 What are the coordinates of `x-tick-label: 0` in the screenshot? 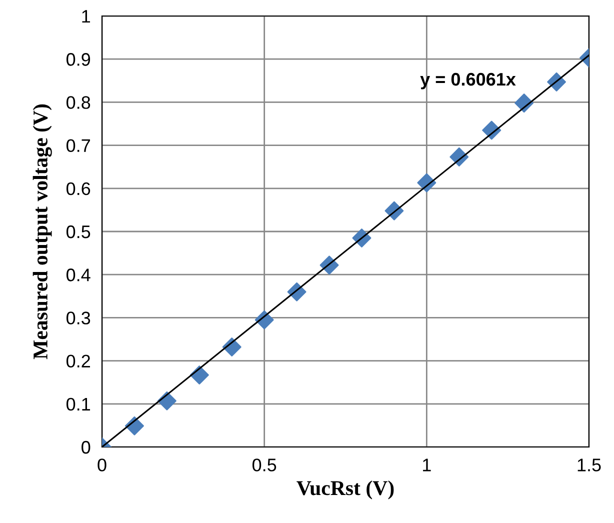 It's located at (102, 465).